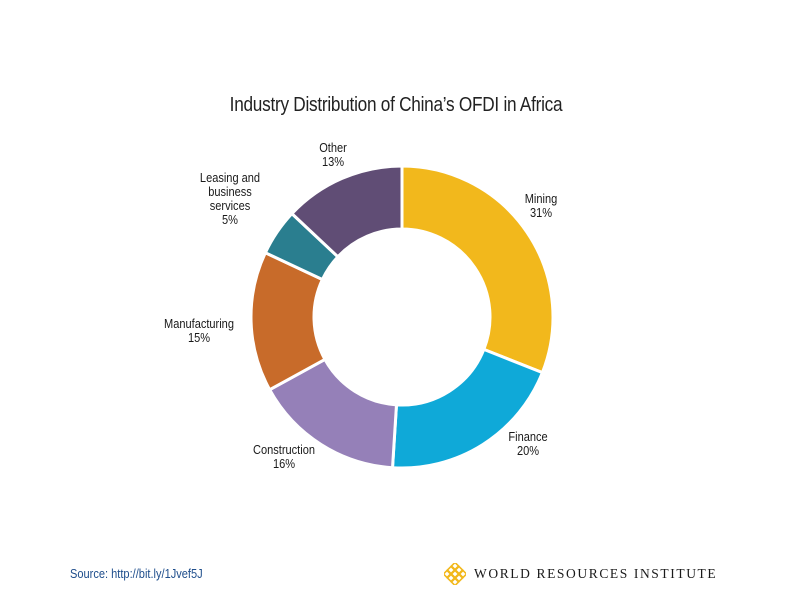 The width and height of the screenshot is (792, 612). I want to click on slice-other, so click(346, 211).